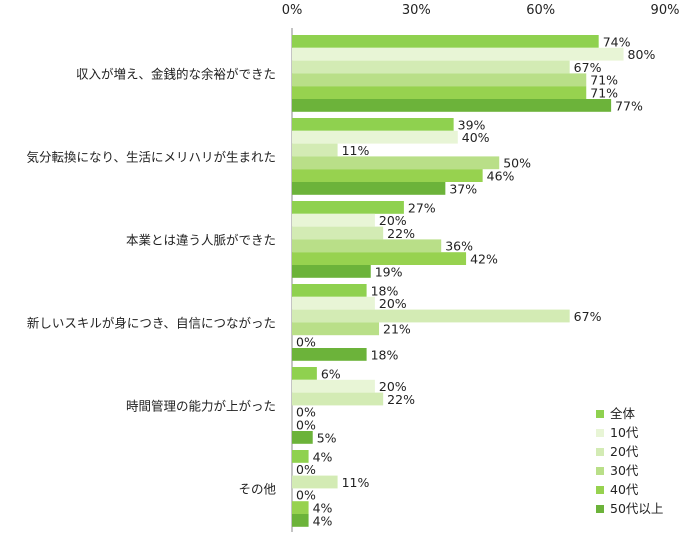  I want to click on data-label: 36%, so click(459, 246).